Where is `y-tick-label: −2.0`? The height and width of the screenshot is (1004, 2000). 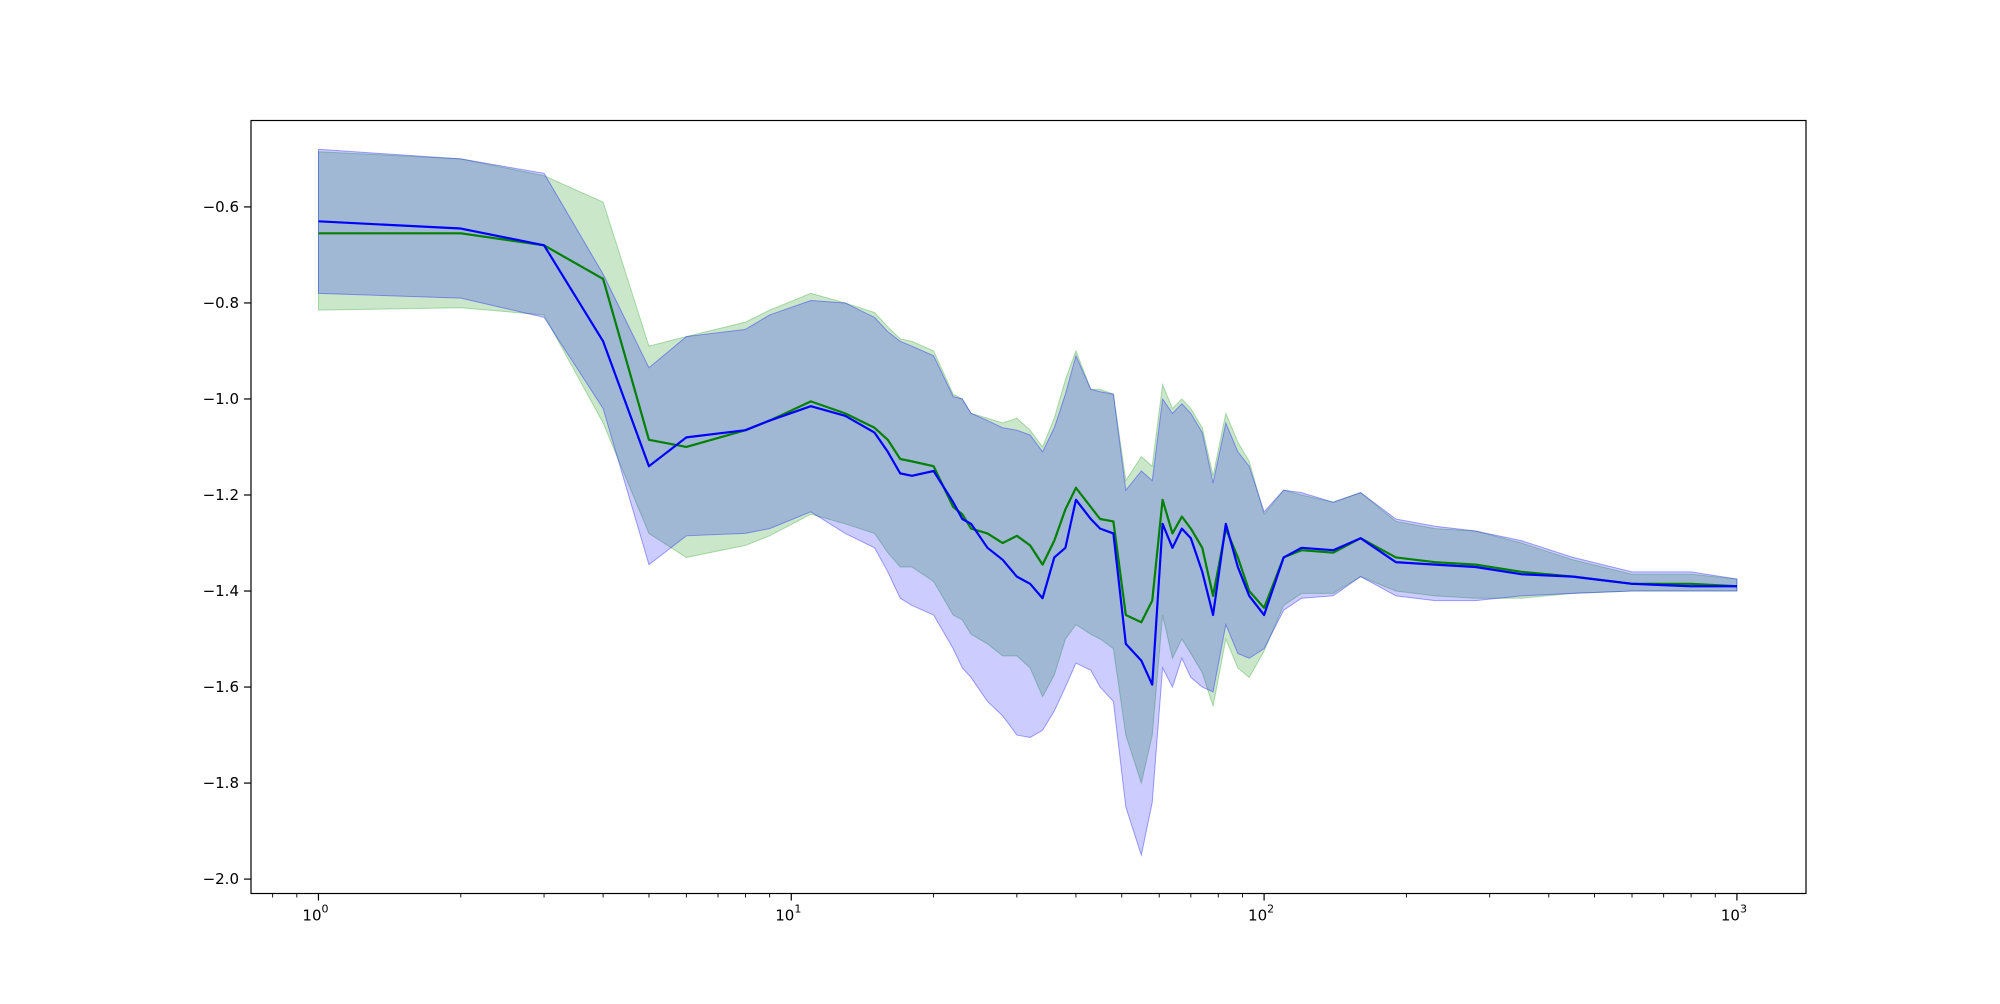
y-tick-label: −2.0 is located at coordinates (221, 879).